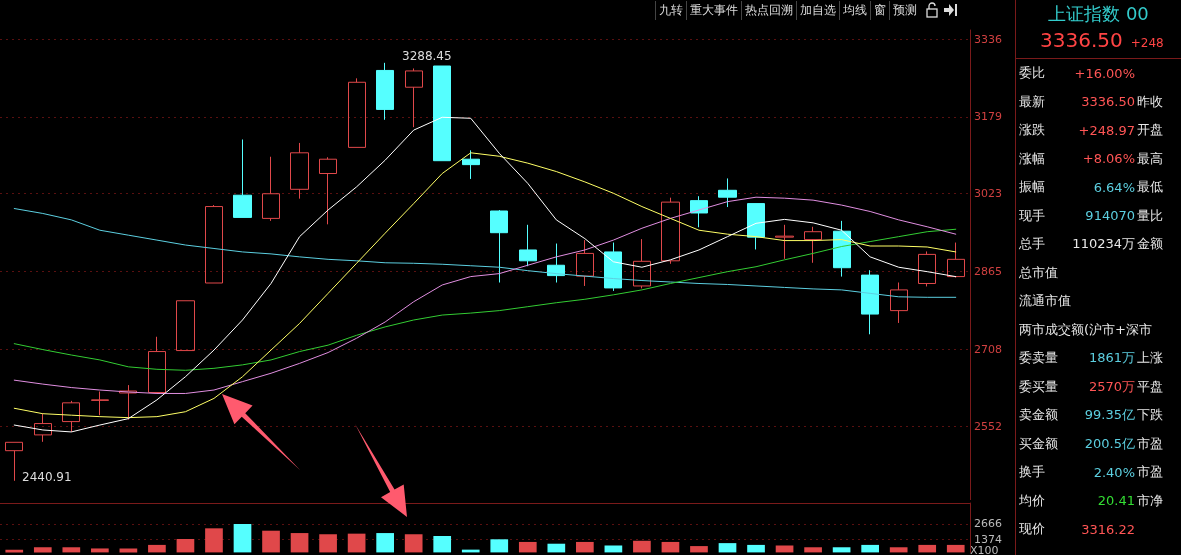  I want to click on text: 2.40%, so click(1114, 472).